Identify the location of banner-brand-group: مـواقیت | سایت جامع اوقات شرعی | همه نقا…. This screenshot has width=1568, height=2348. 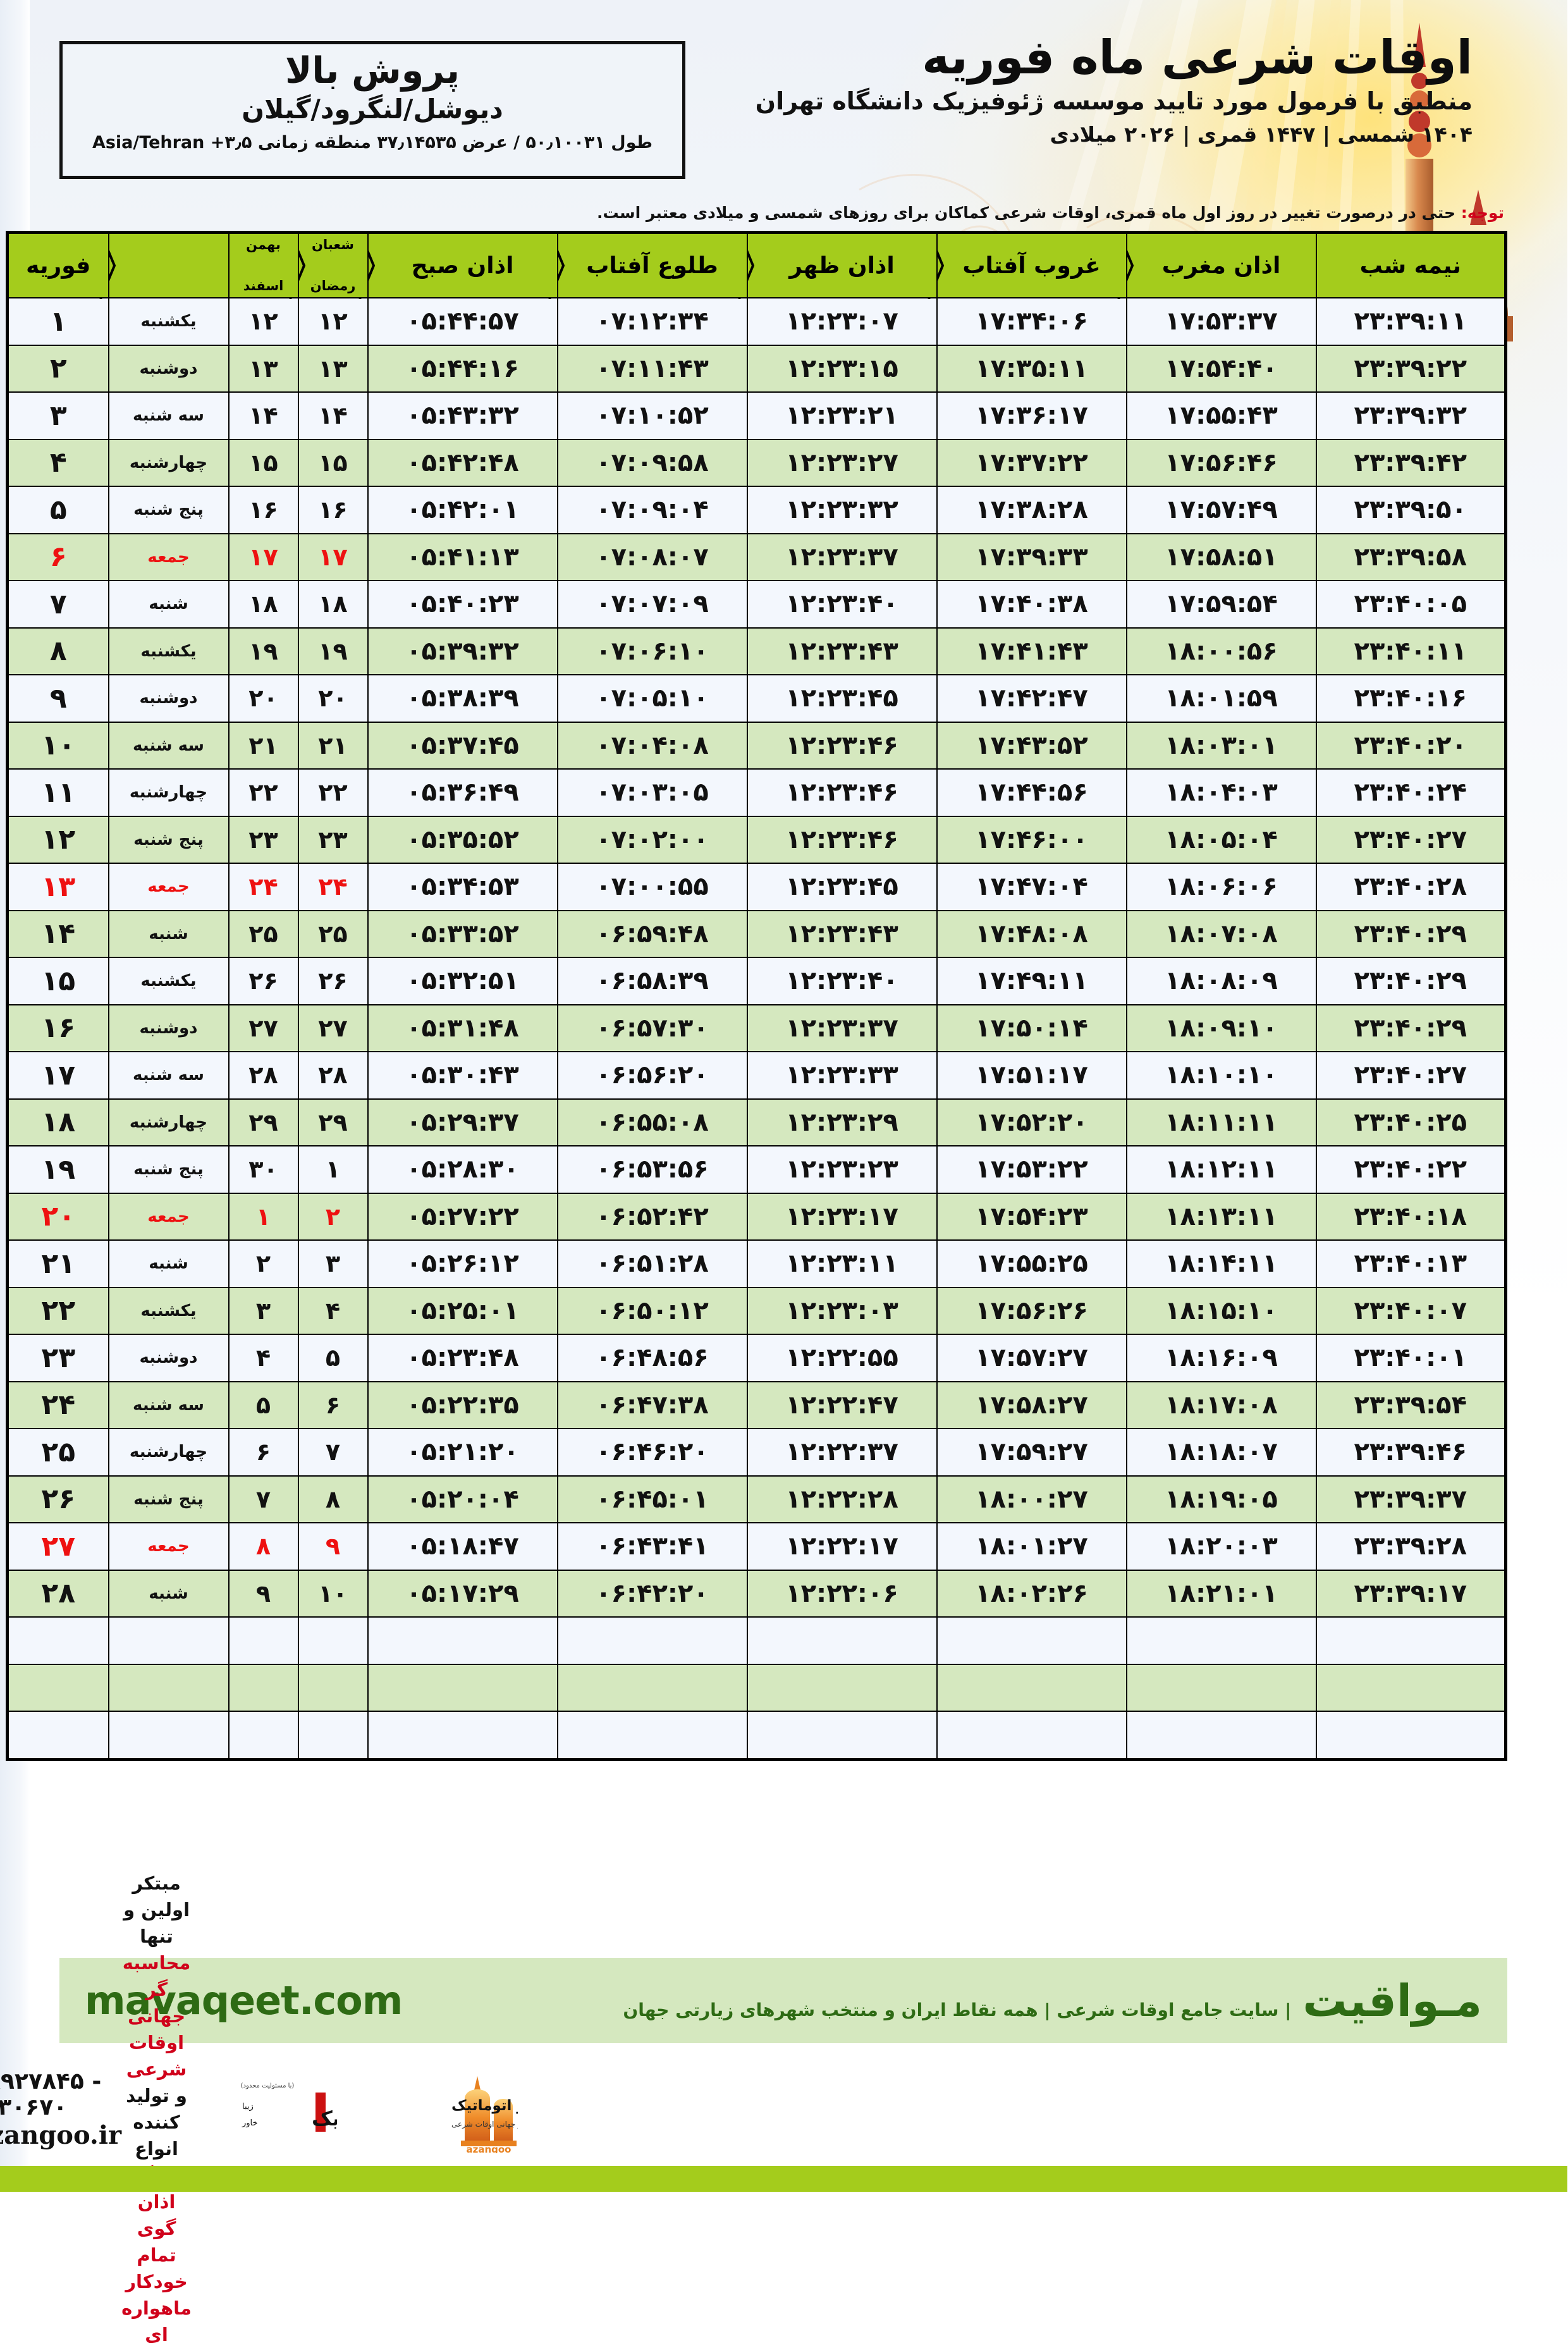
(943, 2001).